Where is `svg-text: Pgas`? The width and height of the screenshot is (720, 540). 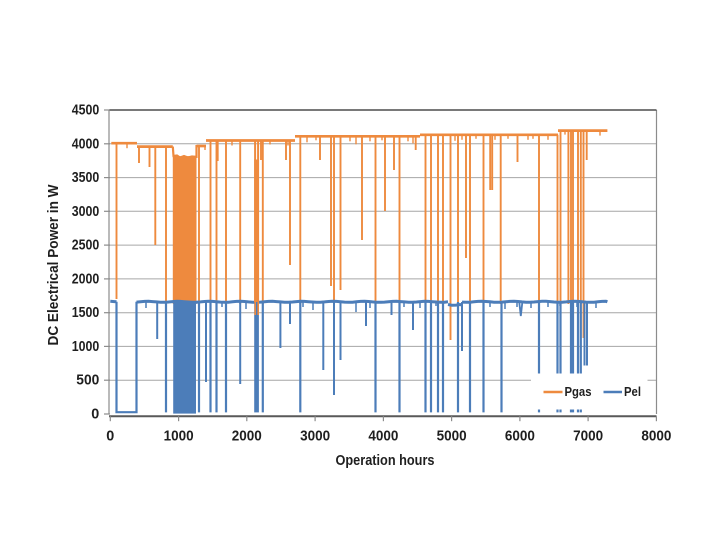 svg-text: Pgas is located at coordinates (578, 392).